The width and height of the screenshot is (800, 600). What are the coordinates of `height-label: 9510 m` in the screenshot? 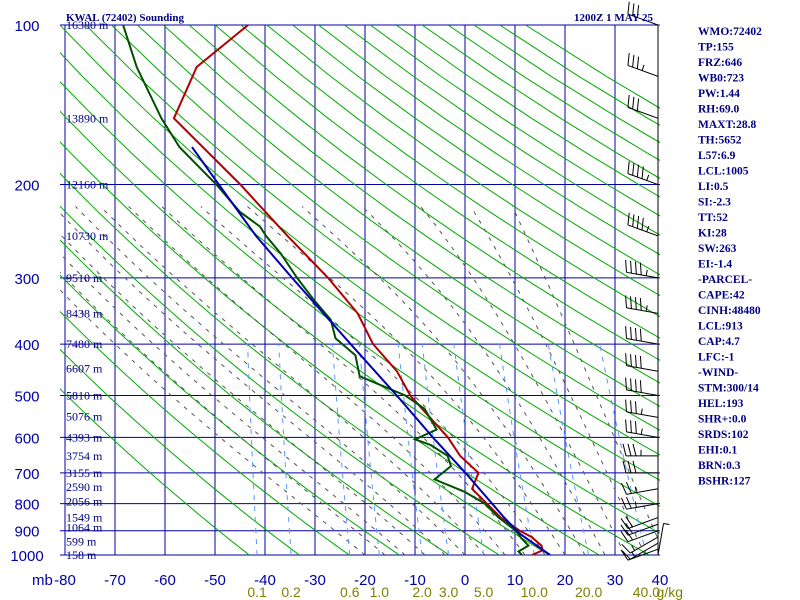 It's located at (84, 278).